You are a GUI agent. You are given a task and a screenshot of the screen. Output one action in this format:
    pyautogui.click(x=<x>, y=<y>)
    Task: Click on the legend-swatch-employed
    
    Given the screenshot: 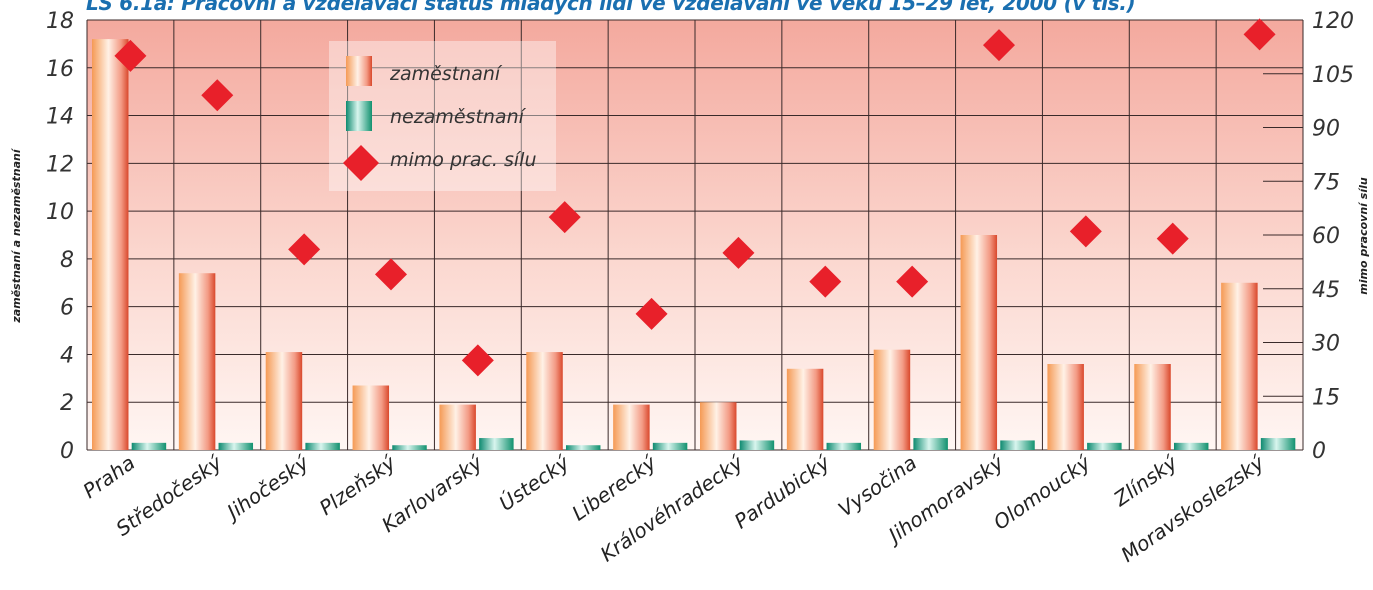 What is the action you would take?
    pyautogui.click(x=359, y=71)
    